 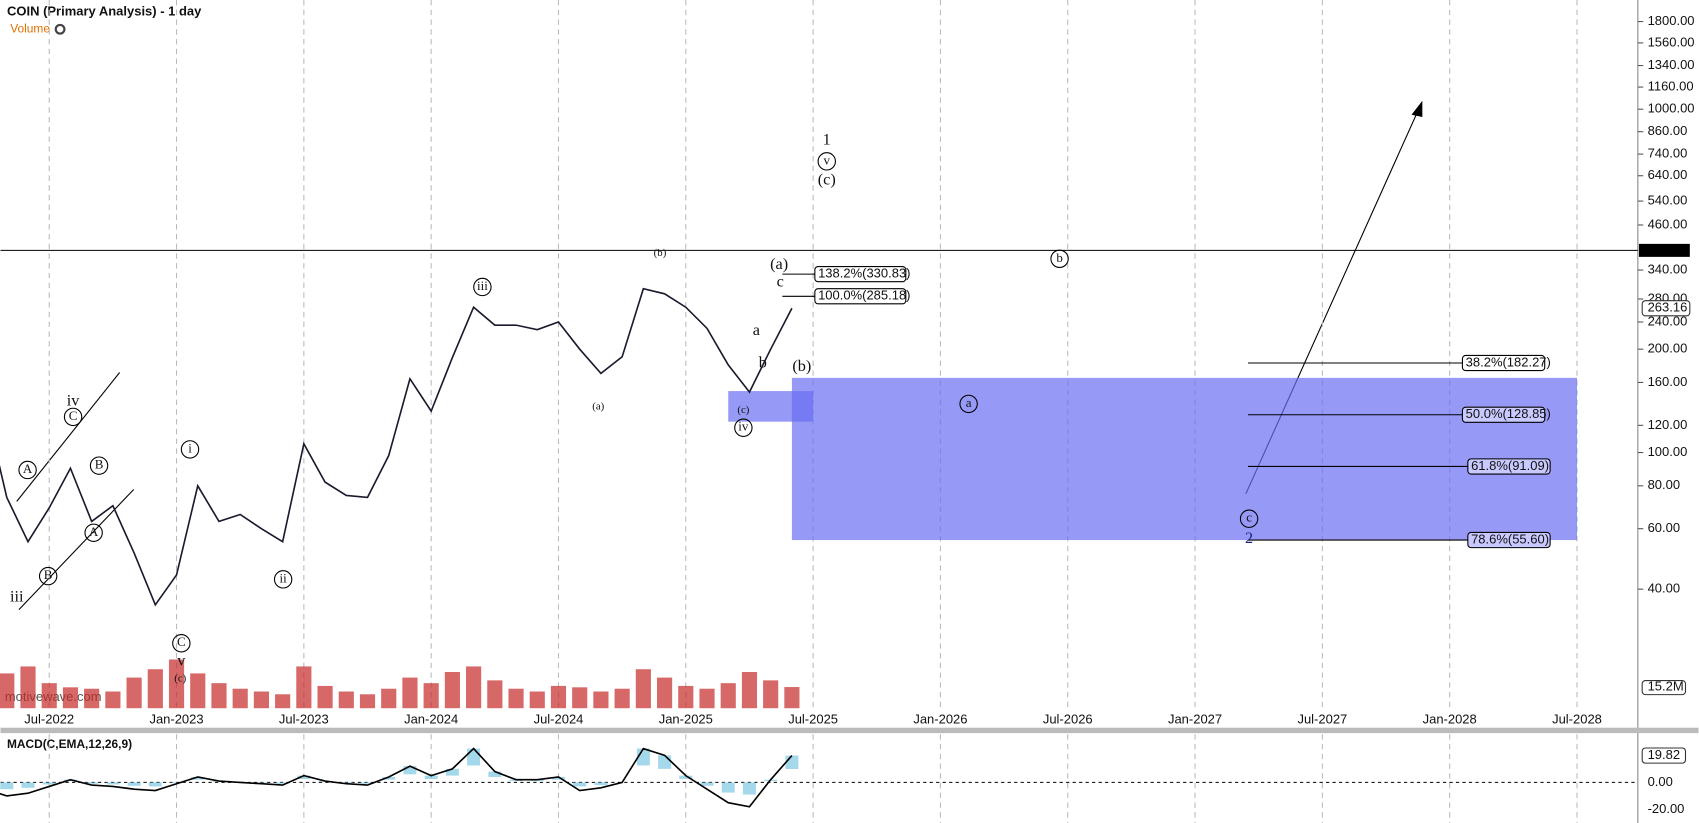 I want to click on macd-tag-label: 19.82, so click(x=1664, y=754).